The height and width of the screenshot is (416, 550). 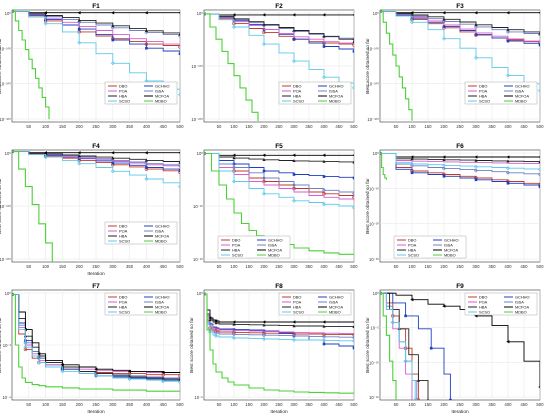 I want to click on y-tick-label: 10⁻¹⁰, so click(x=374, y=362).